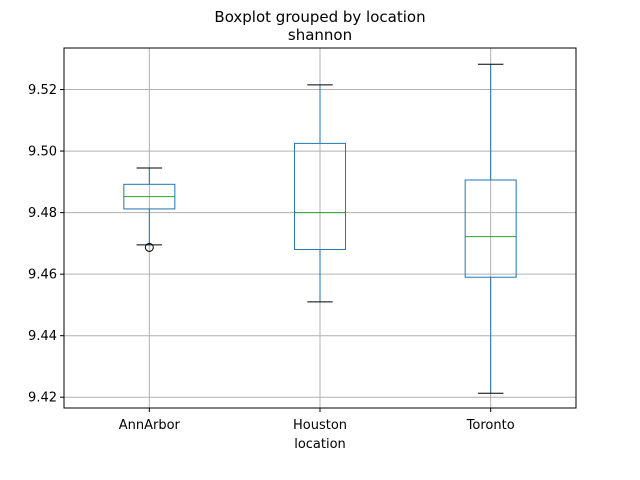 The image size is (640, 480). I want to click on box-Houston, so click(320, 193).